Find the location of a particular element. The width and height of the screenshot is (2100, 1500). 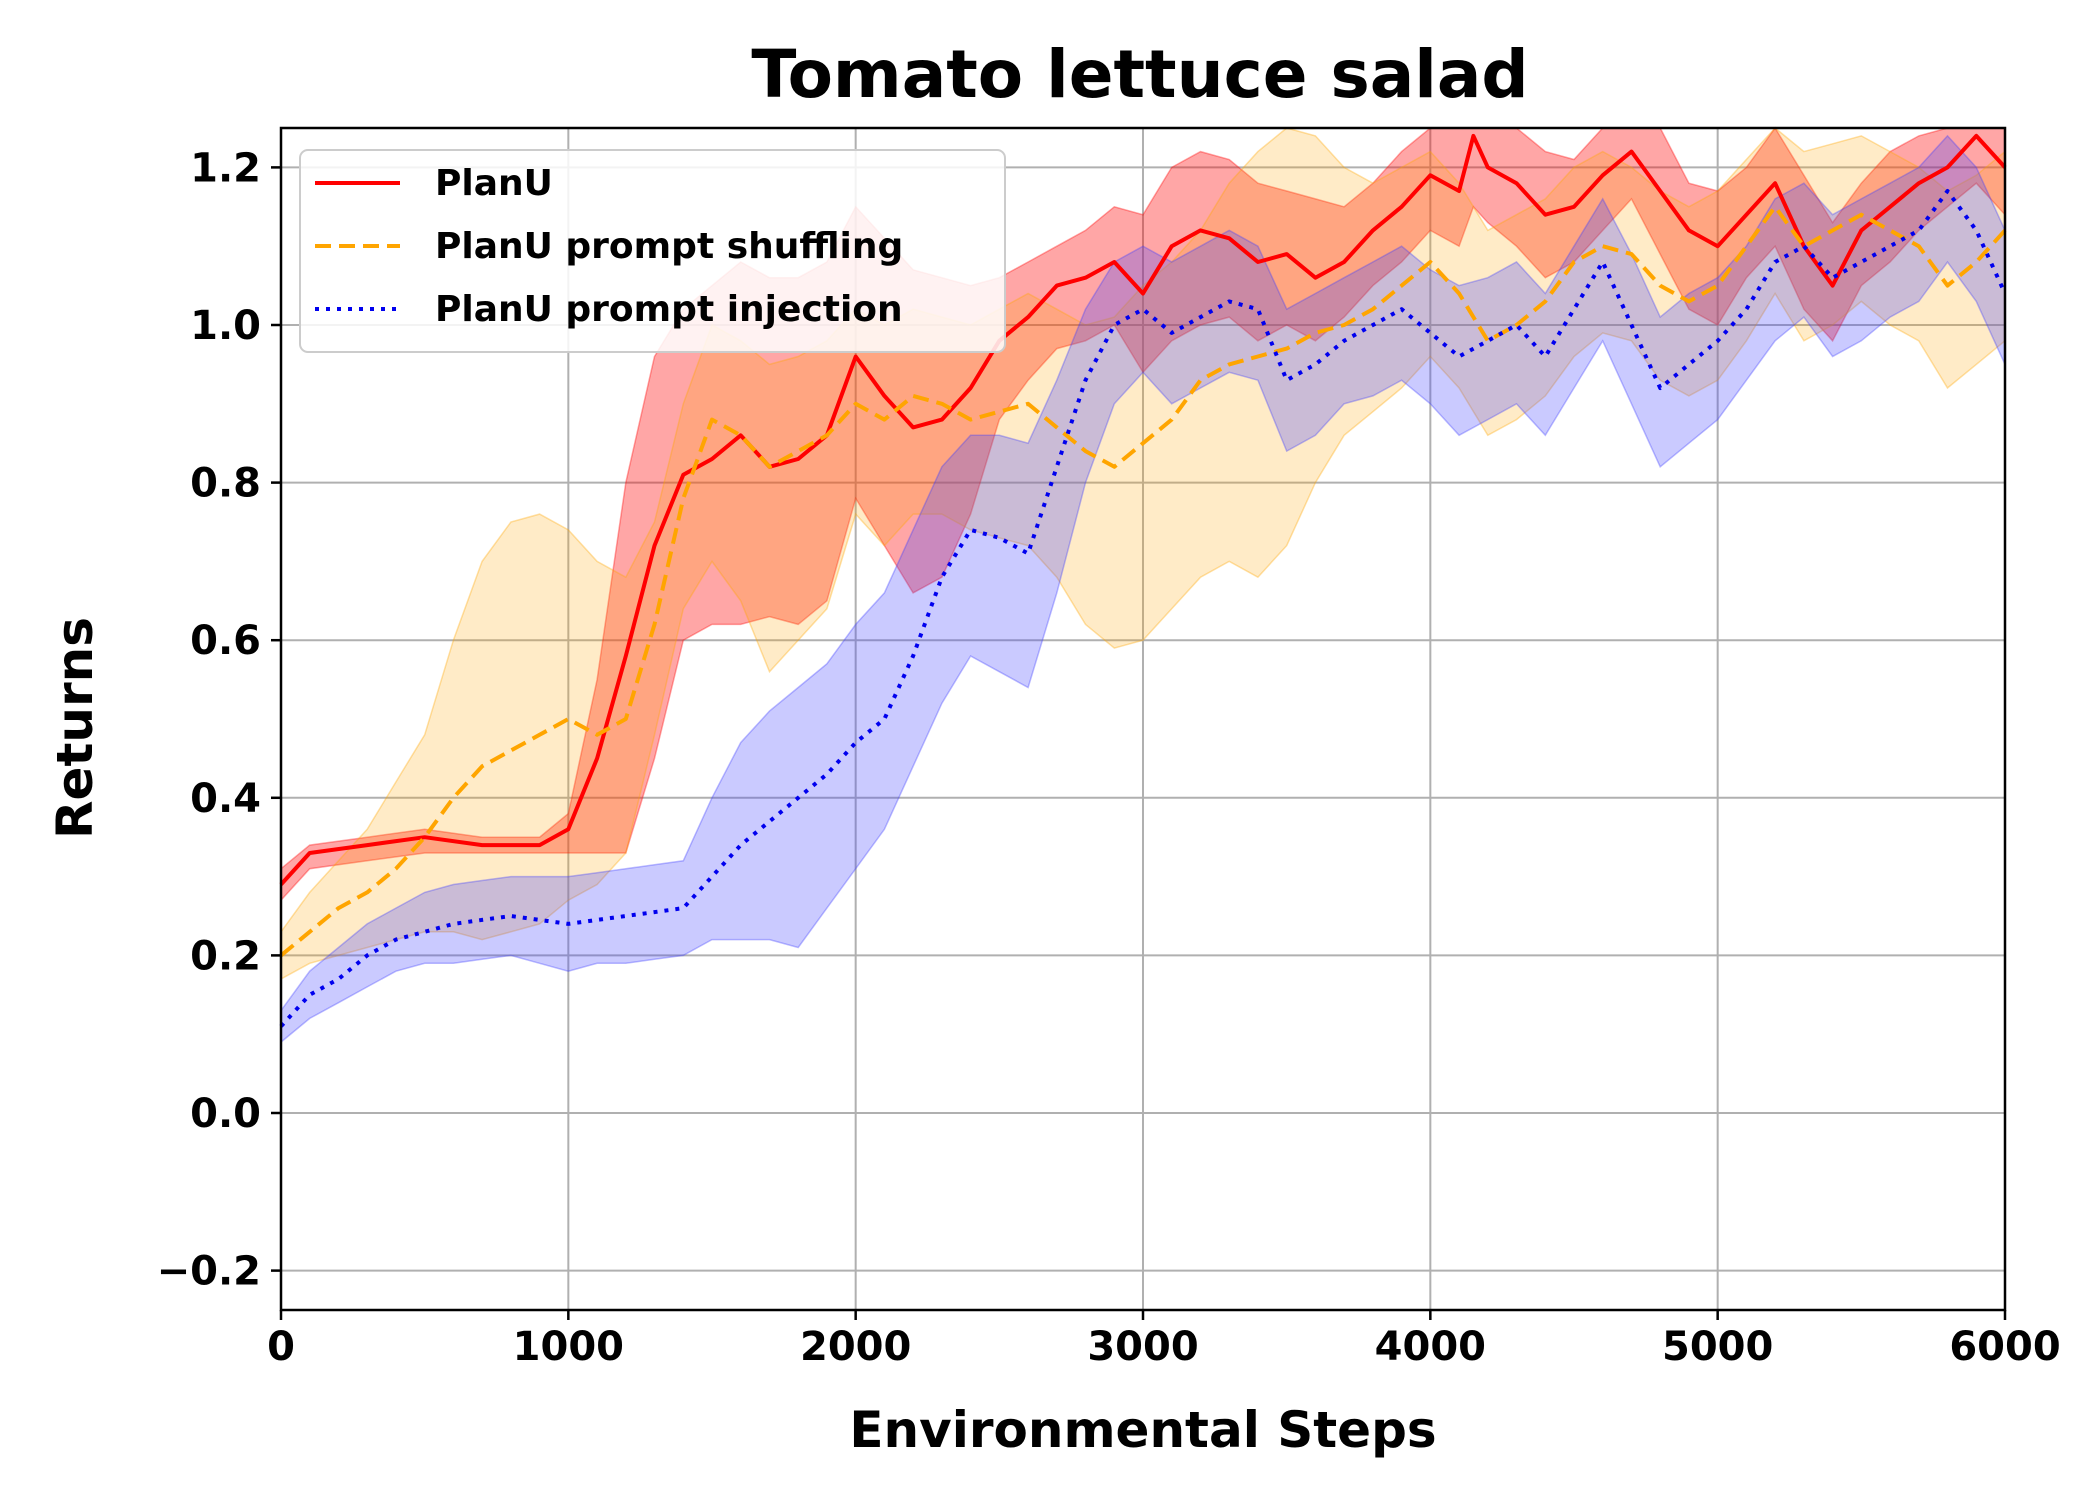

y-axis-title: Returns is located at coordinates (75, 728).